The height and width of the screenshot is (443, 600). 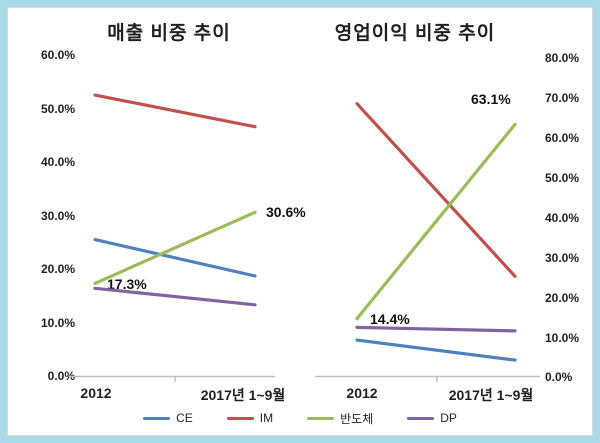 What do you see at coordinates (436, 329) in the screenshot?
I see `line-DP-right` at bounding box center [436, 329].